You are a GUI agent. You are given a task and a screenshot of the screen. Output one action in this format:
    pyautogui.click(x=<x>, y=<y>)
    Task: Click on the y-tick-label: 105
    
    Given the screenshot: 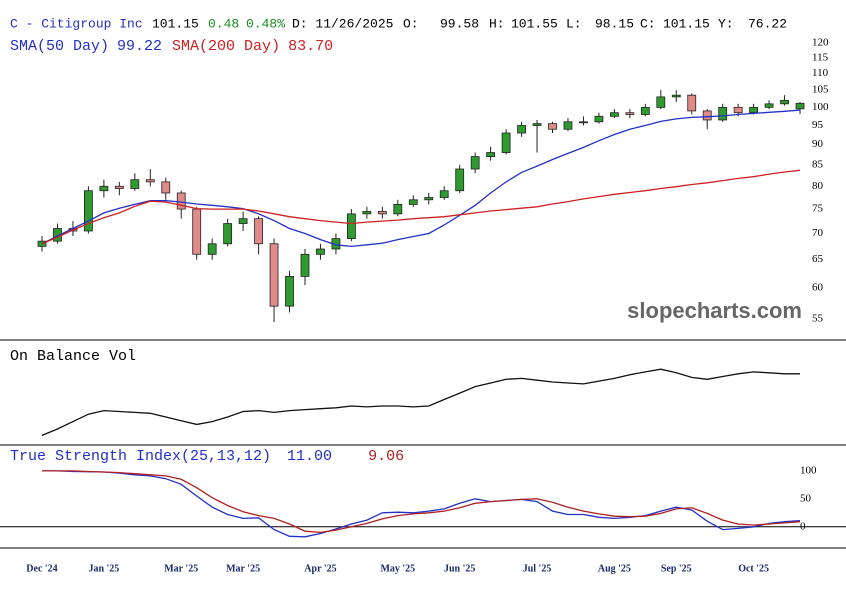 What is the action you would take?
    pyautogui.click(x=820, y=90)
    